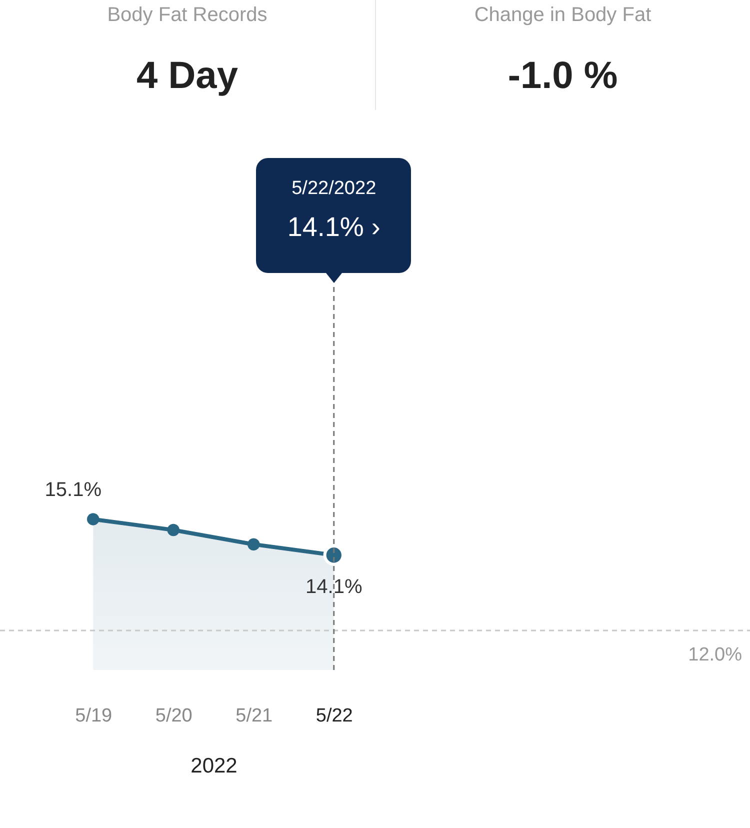 Image resolution: width=750 pixels, height=828 pixels. Describe the element at coordinates (187, 15) in the screenshot. I see `text: Body Fat Records` at that location.